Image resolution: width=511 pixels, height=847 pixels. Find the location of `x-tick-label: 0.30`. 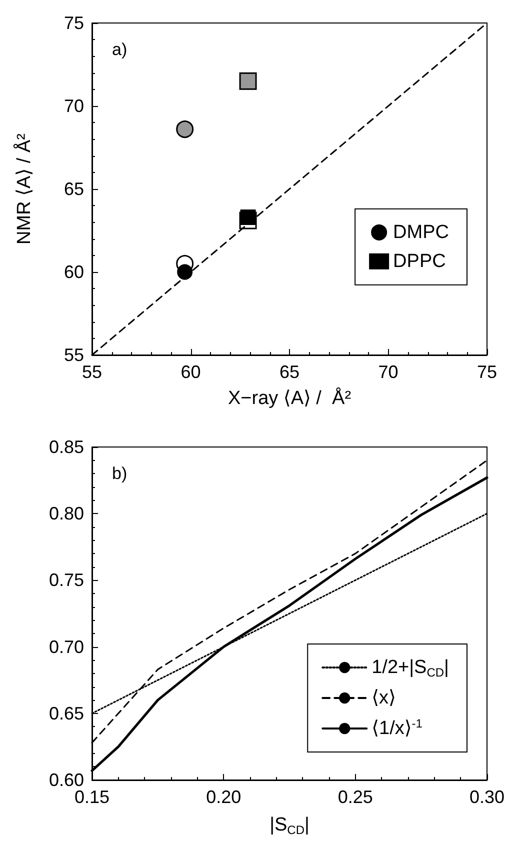

x-tick-label: 0.30 is located at coordinates (487, 797).